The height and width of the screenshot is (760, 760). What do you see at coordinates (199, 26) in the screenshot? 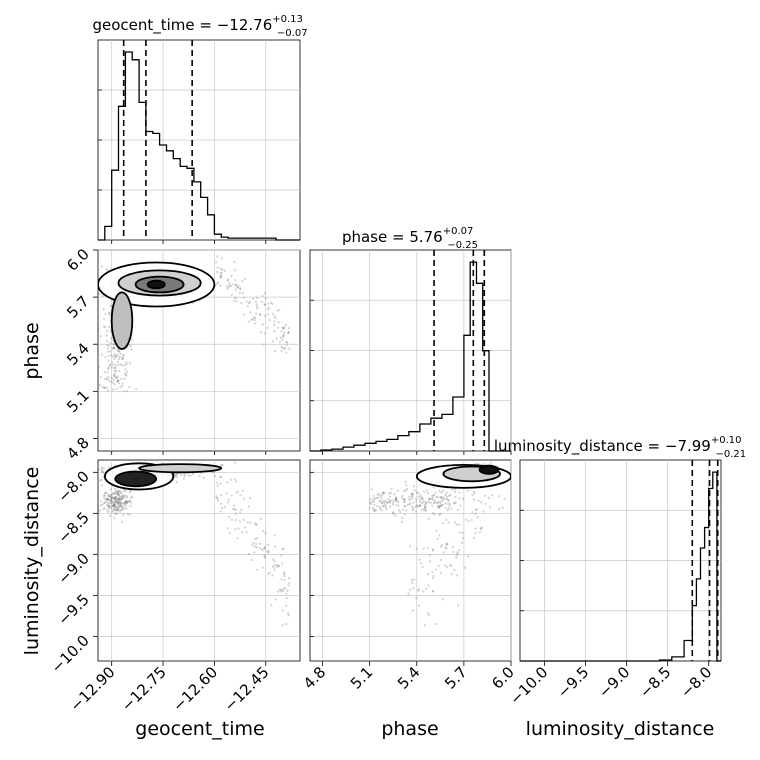
I see `title-geocent-time: geocent_time = −12.76+0.13 −0.07` at bounding box center [199, 26].